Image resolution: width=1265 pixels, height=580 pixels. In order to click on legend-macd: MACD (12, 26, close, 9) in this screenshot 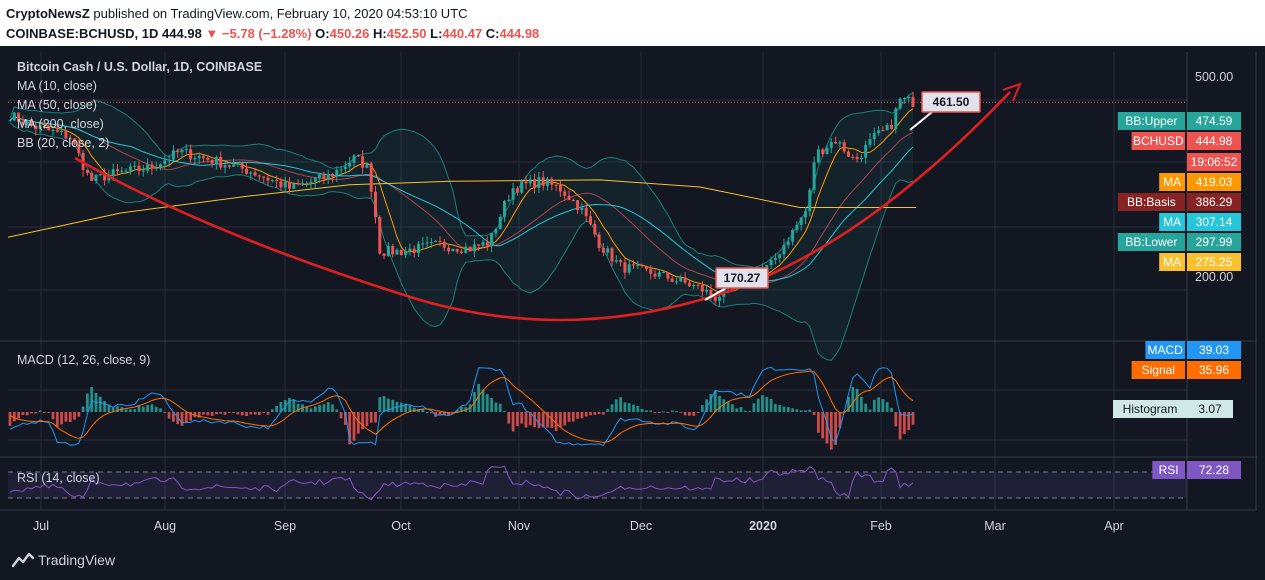, I will do `click(84, 360)`.